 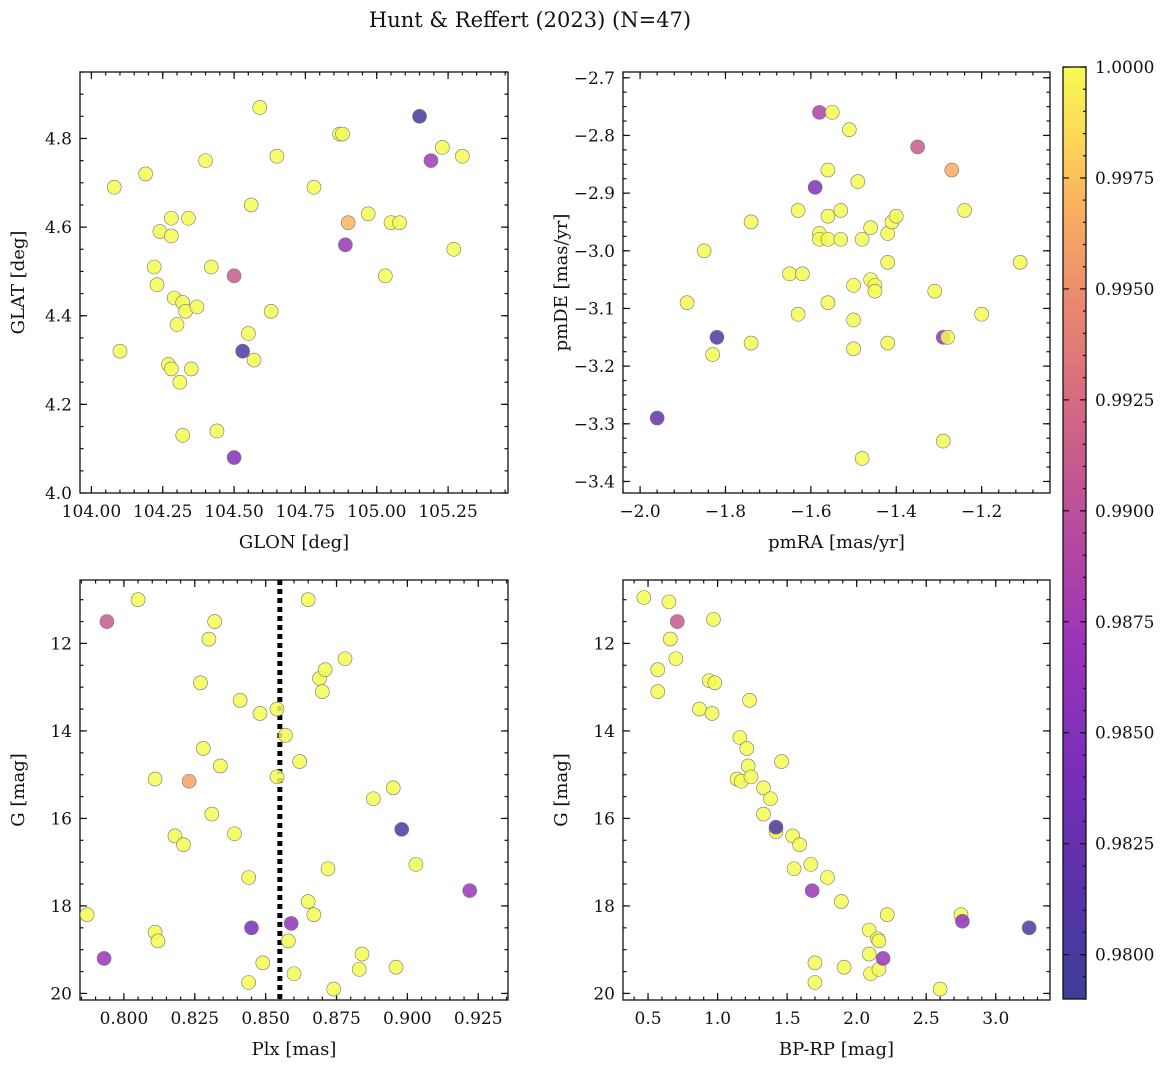 What do you see at coordinates (294, 542) in the screenshot?
I see `x-axis-label: GLON [deg]` at bounding box center [294, 542].